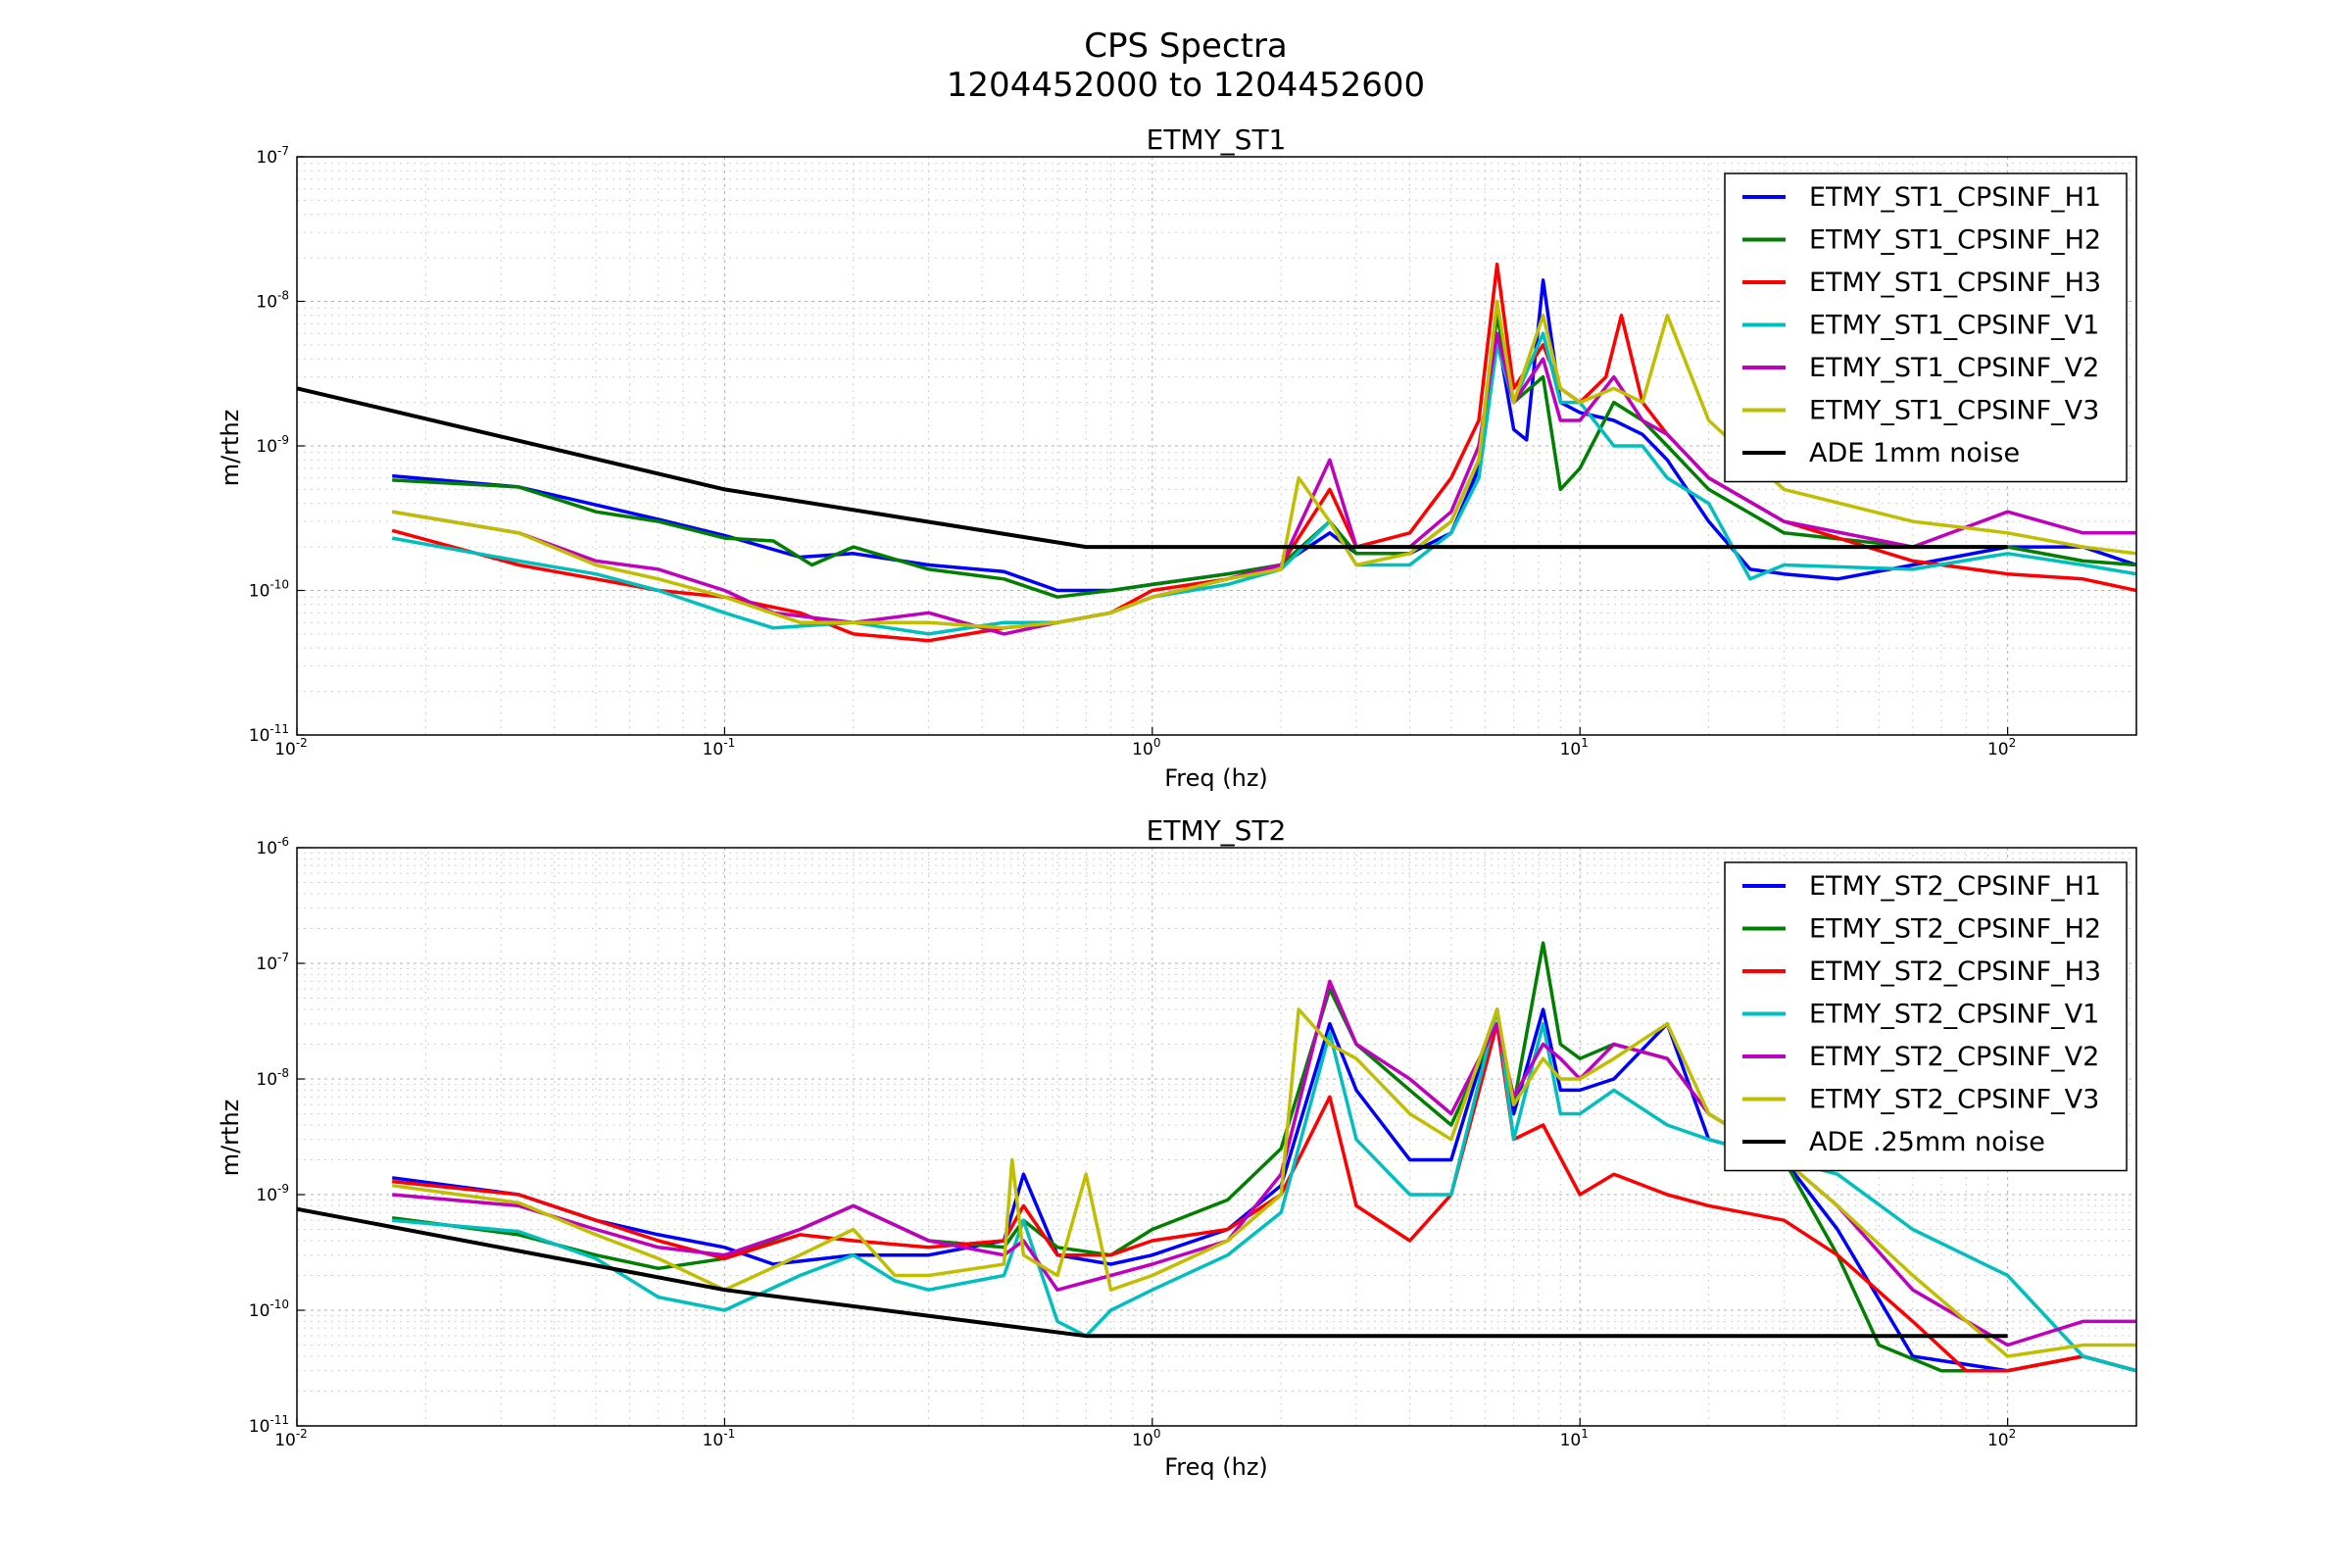 The height and width of the screenshot is (1568, 2352). What do you see at coordinates (1914, 453) in the screenshot?
I see `legend-label: ADE 1mm noise` at bounding box center [1914, 453].